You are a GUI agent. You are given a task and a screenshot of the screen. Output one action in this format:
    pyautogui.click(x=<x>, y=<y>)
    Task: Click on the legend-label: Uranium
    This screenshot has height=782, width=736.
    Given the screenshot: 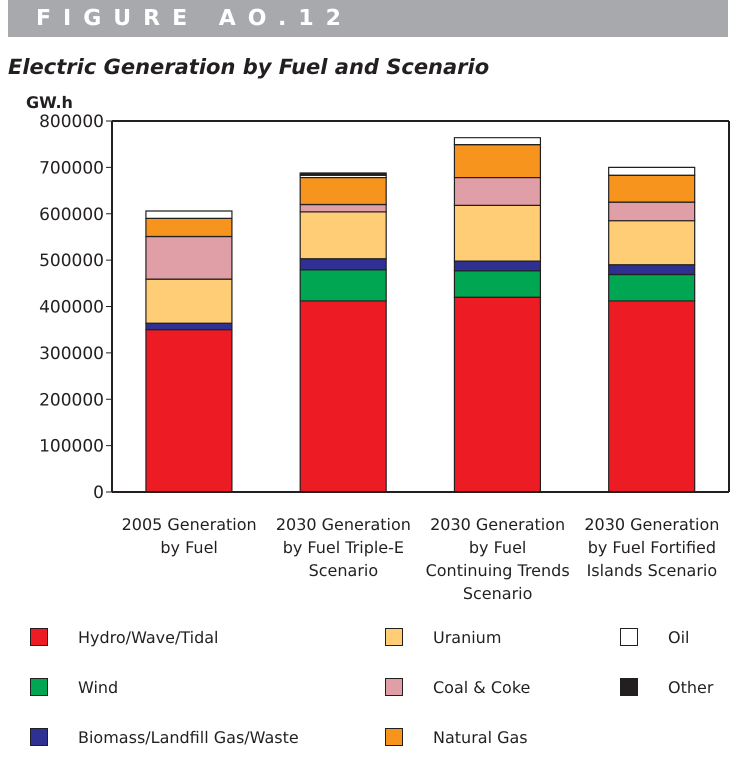 What is the action you would take?
    pyautogui.click(x=467, y=637)
    